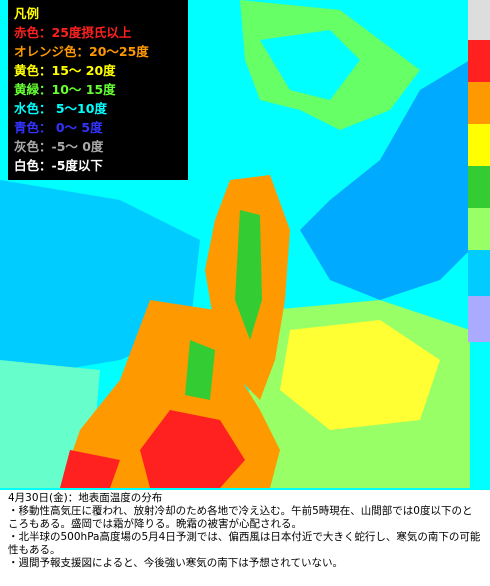 This screenshot has height=586, width=490. What do you see at coordinates (58, 127) in the screenshot?
I see `legend-item: 青色： 0～ 5度` at bounding box center [58, 127].